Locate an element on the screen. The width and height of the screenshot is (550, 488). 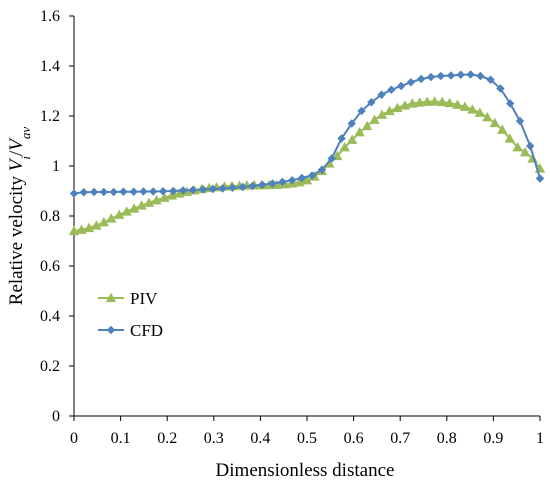
y-tick-label: 1.6 is located at coordinates (50, 16).